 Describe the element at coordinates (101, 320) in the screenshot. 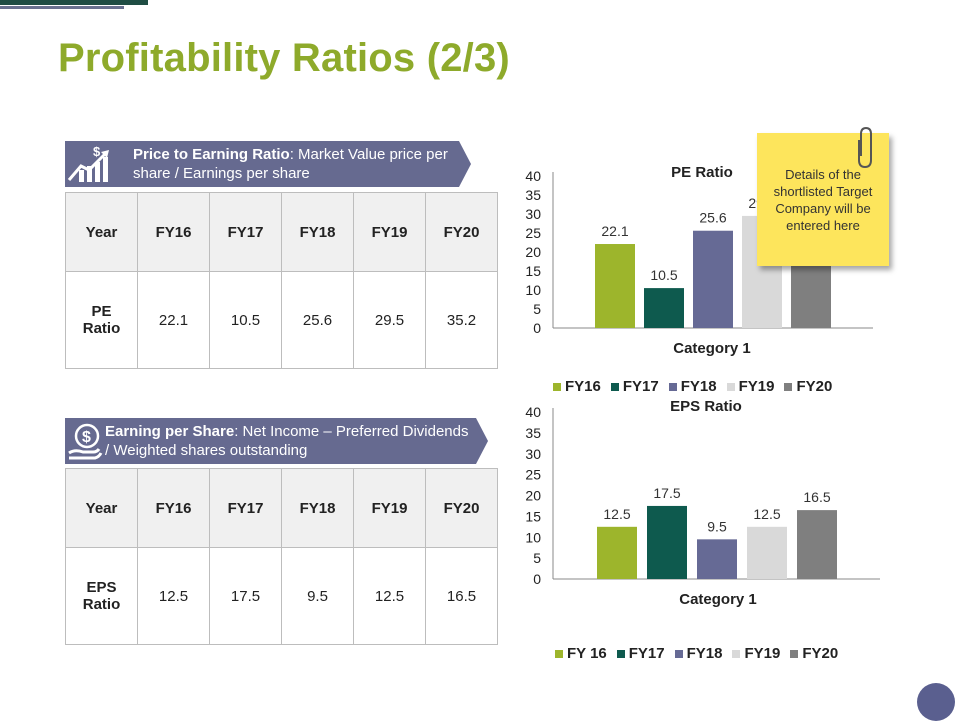

I see `row-label: PE Ratio` at that location.